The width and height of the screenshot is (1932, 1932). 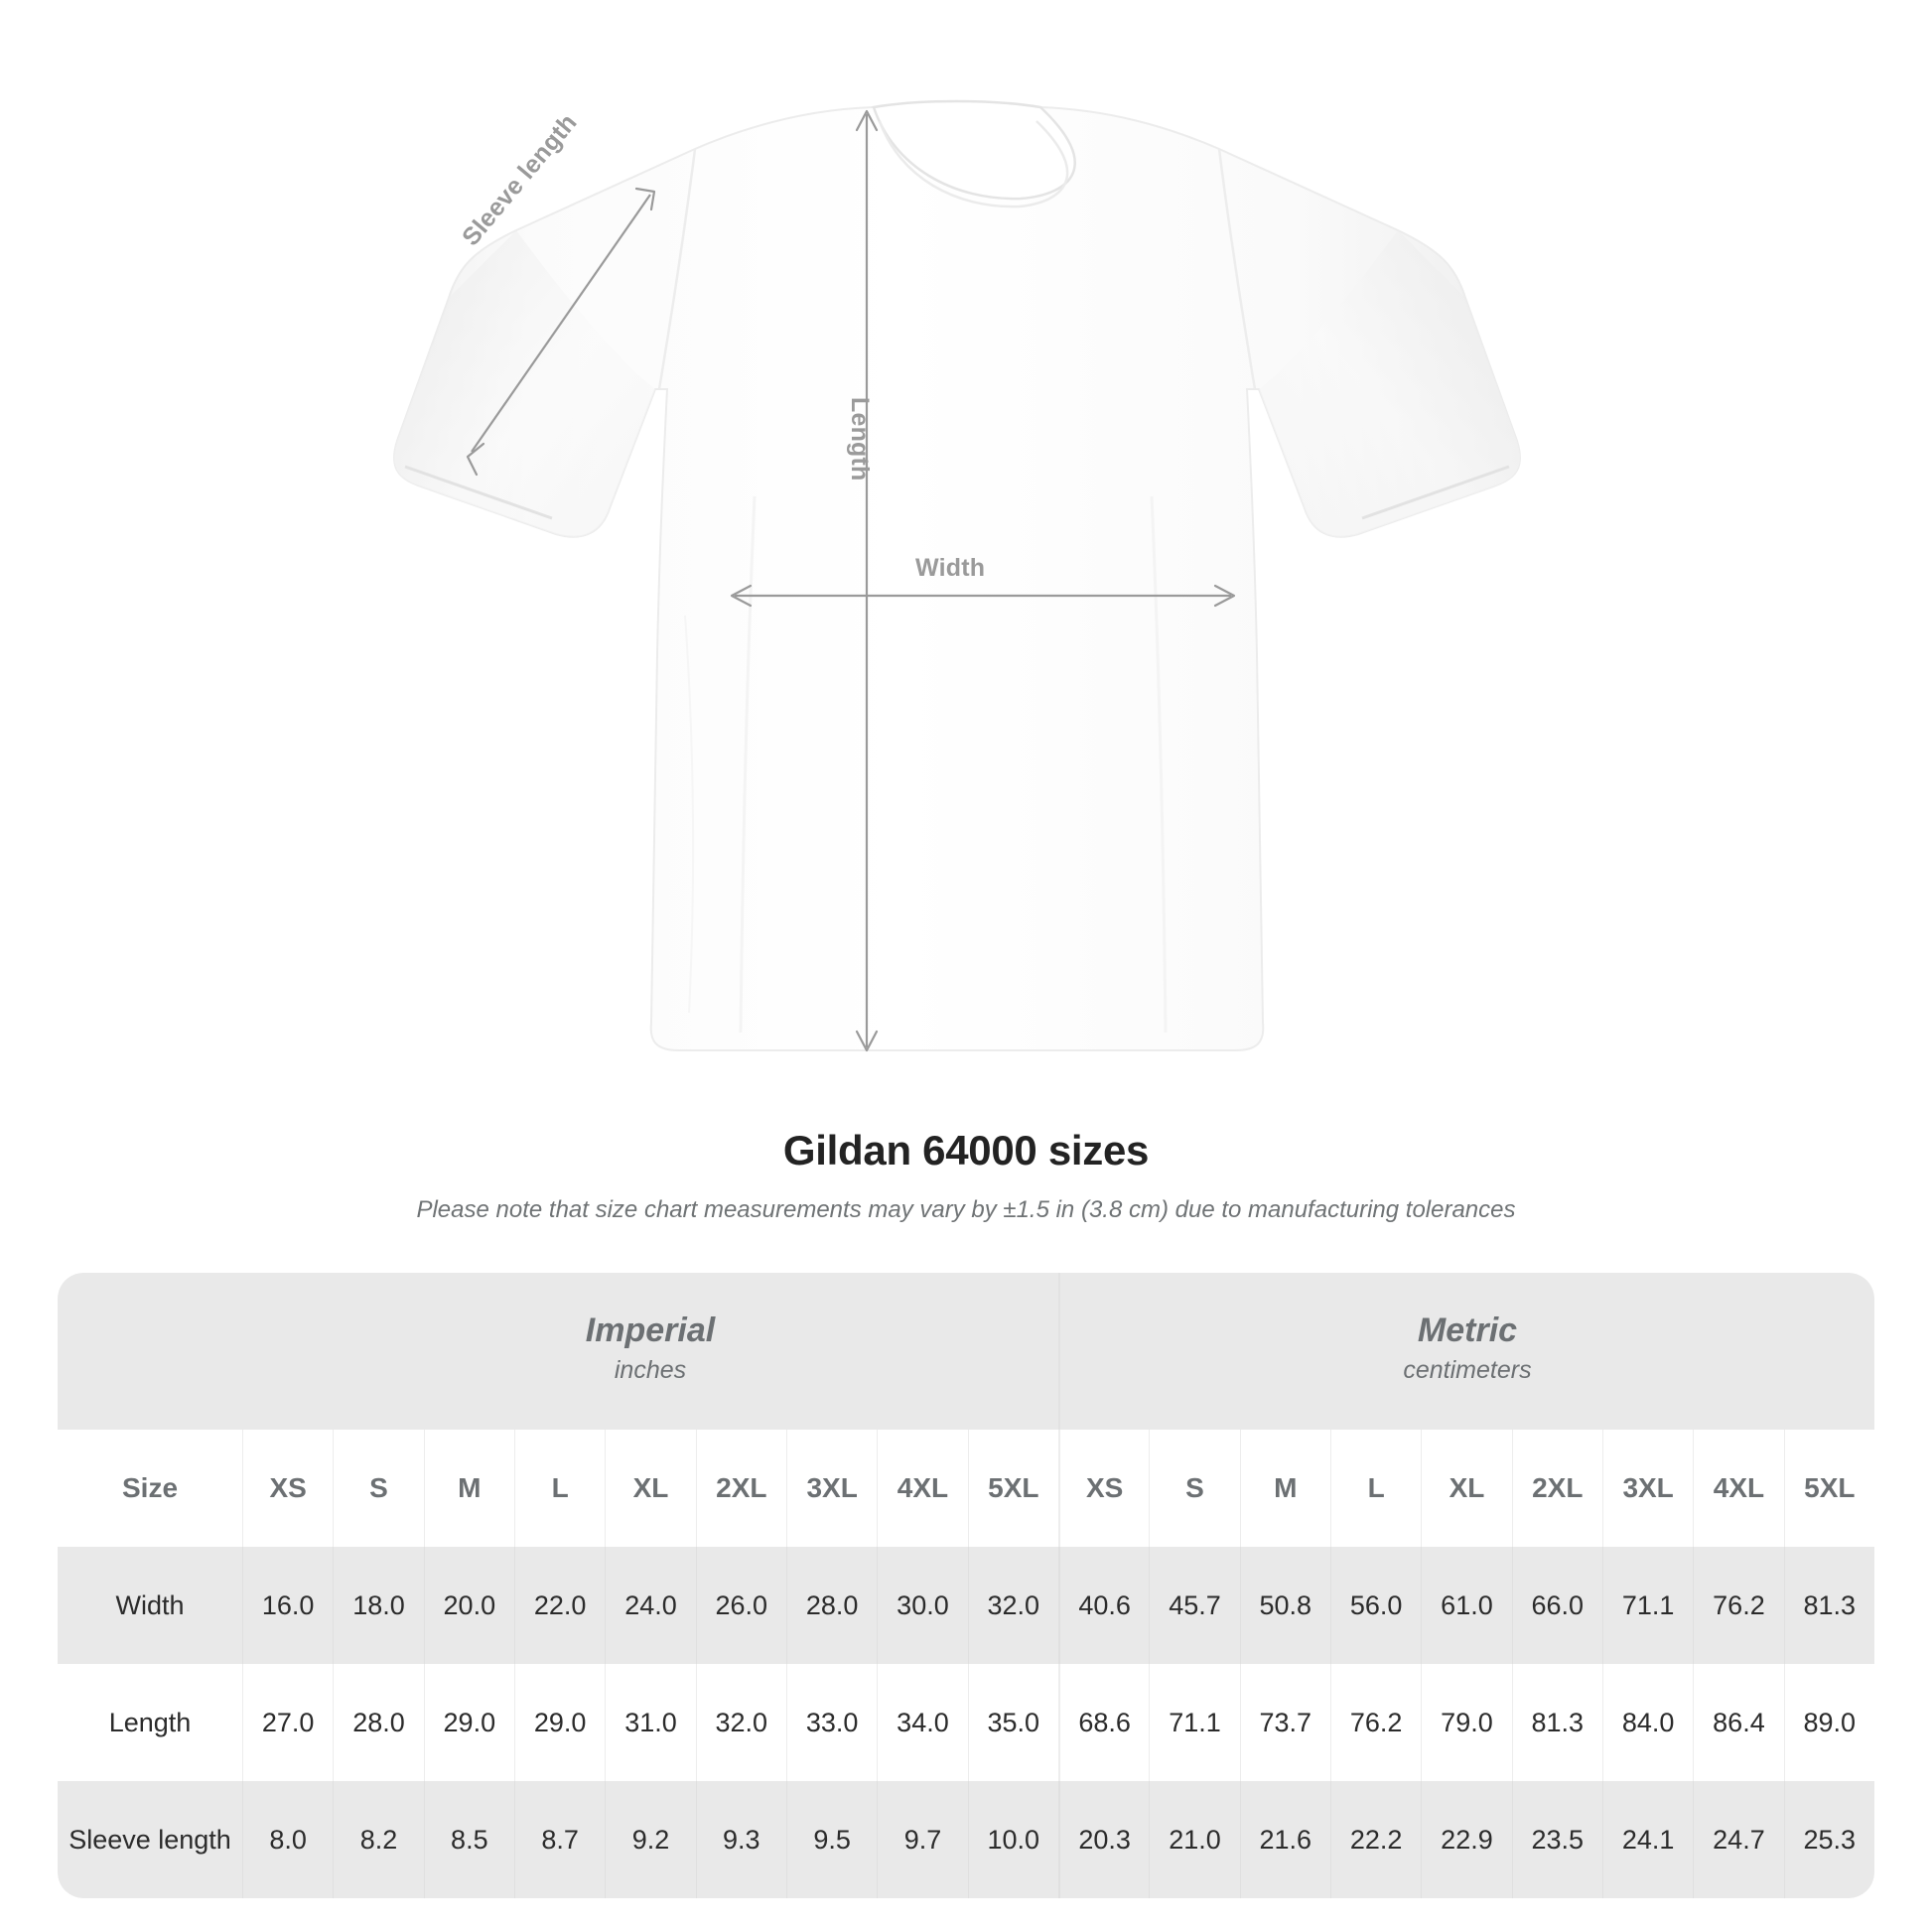 What do you see at coordinates (288, 1488) in the screenshot?
I see `header-size-xs: XS` at bounding box center [288, 1488].